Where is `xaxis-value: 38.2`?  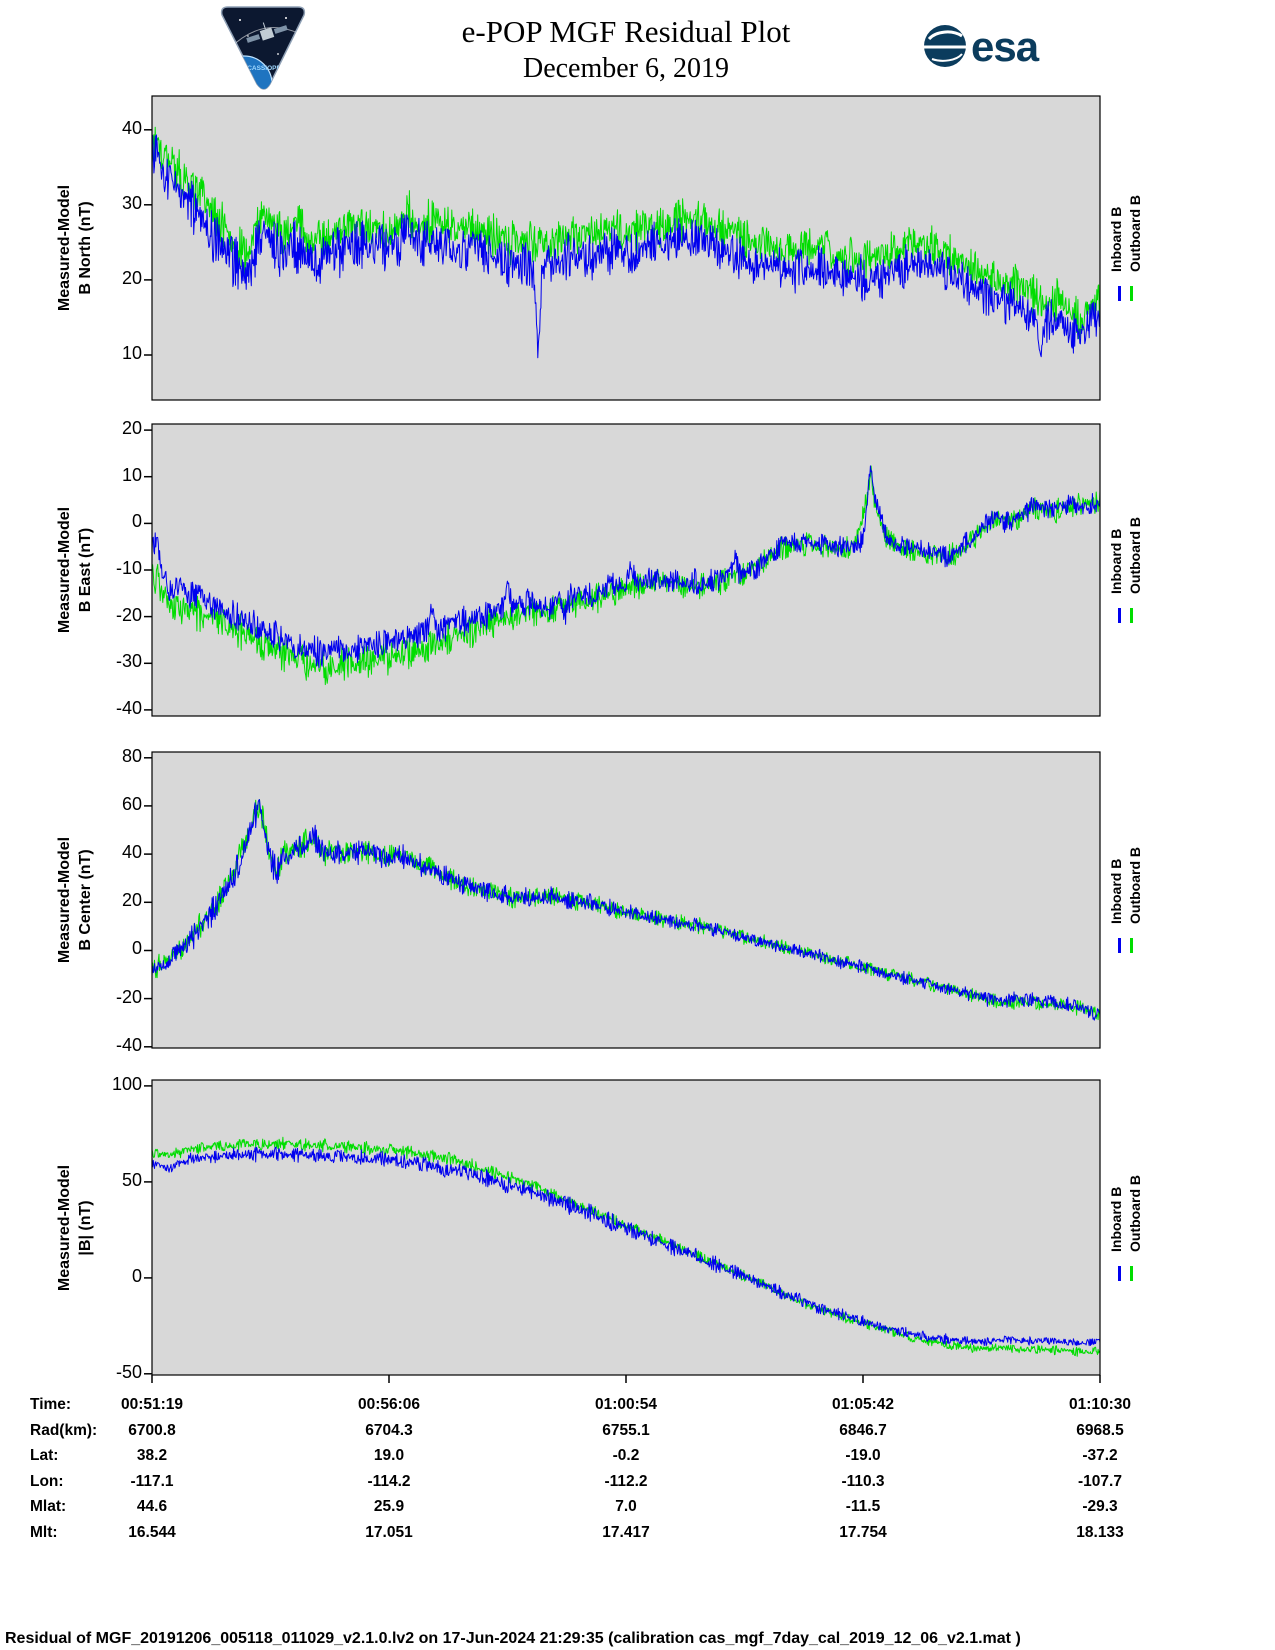 xaxis-value: 38.2 is located at coordinates (152, 1456).